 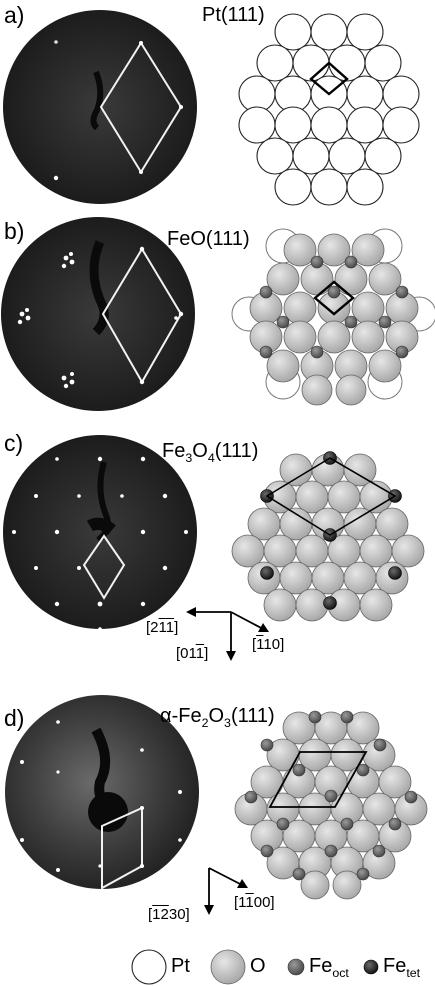 I want to click on panel-label-c: c), so click(x=14, y=443).